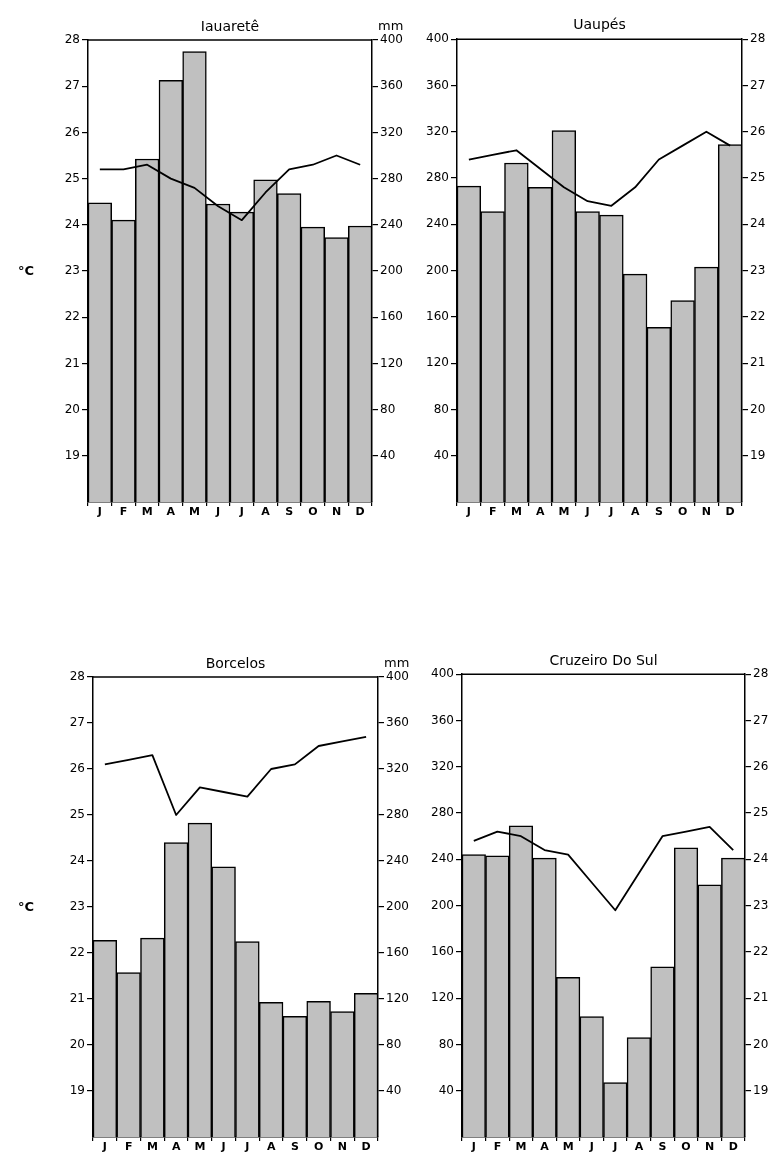  I want to click on chart-title: Uaupés, so click(599, 24).